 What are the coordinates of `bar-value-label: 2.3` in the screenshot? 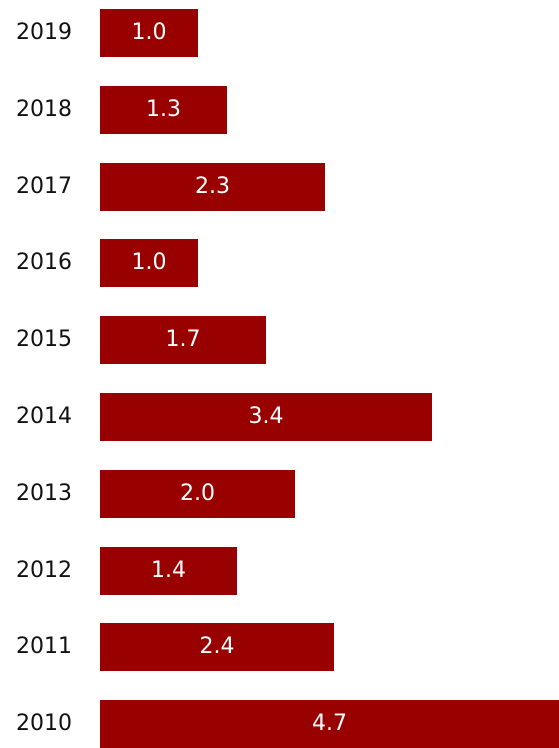 It's located at (212, 186).